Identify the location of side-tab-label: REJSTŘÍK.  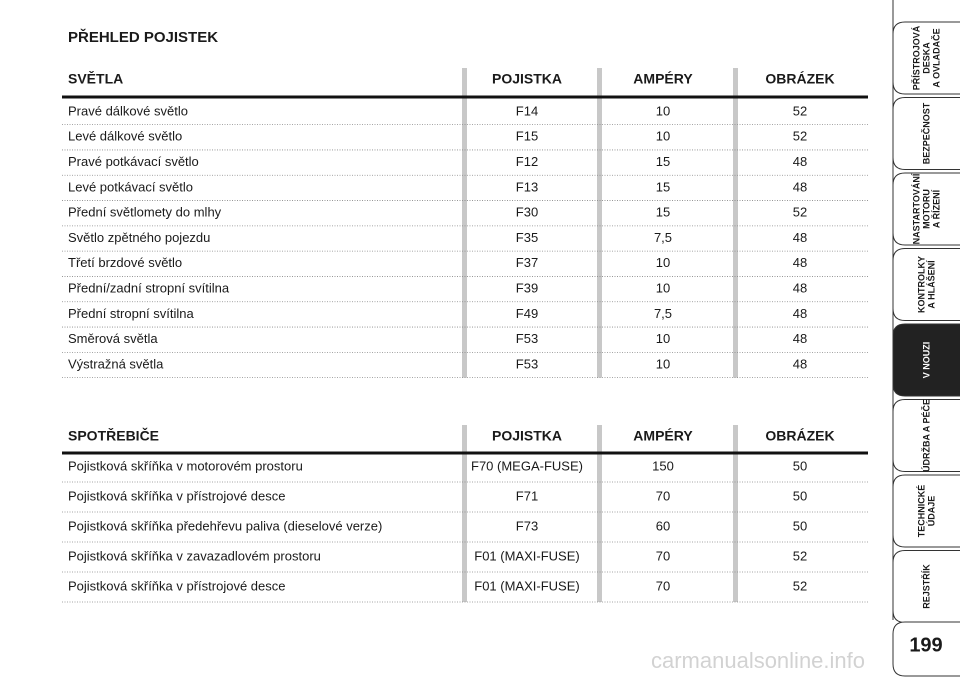
(925, 586).